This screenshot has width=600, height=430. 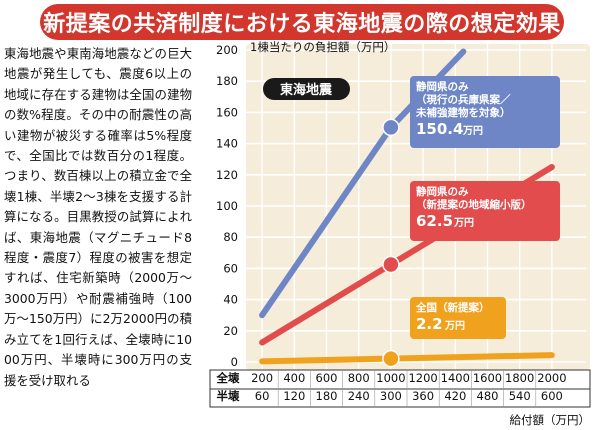 What do you see at coordinates (227, 81) in the screenshot?
I see `y-tick-label: 180` at bounding box center [227, 81].